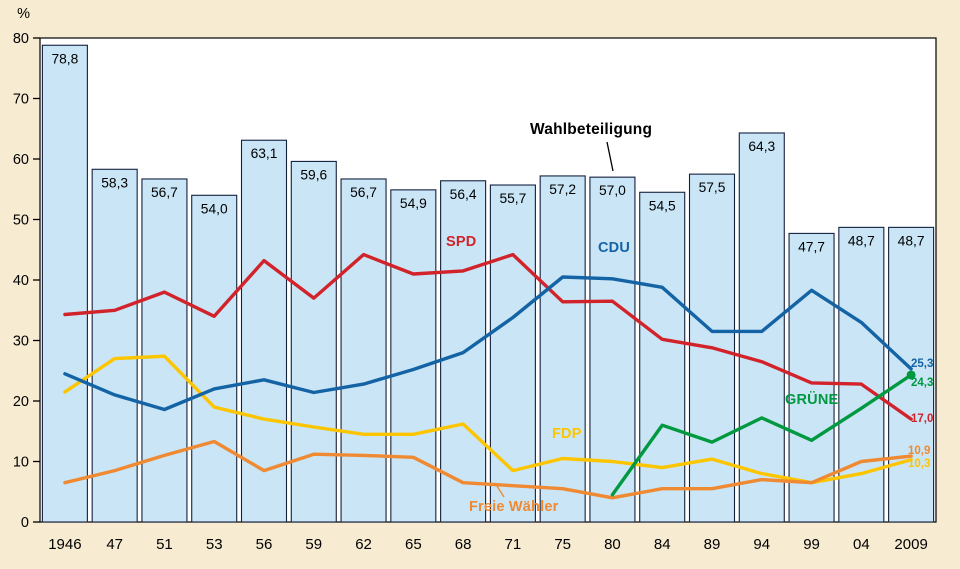 The height and width of the screenshot is (569, 960). I want to click on x-axis-label: 53, so click(214, 544).